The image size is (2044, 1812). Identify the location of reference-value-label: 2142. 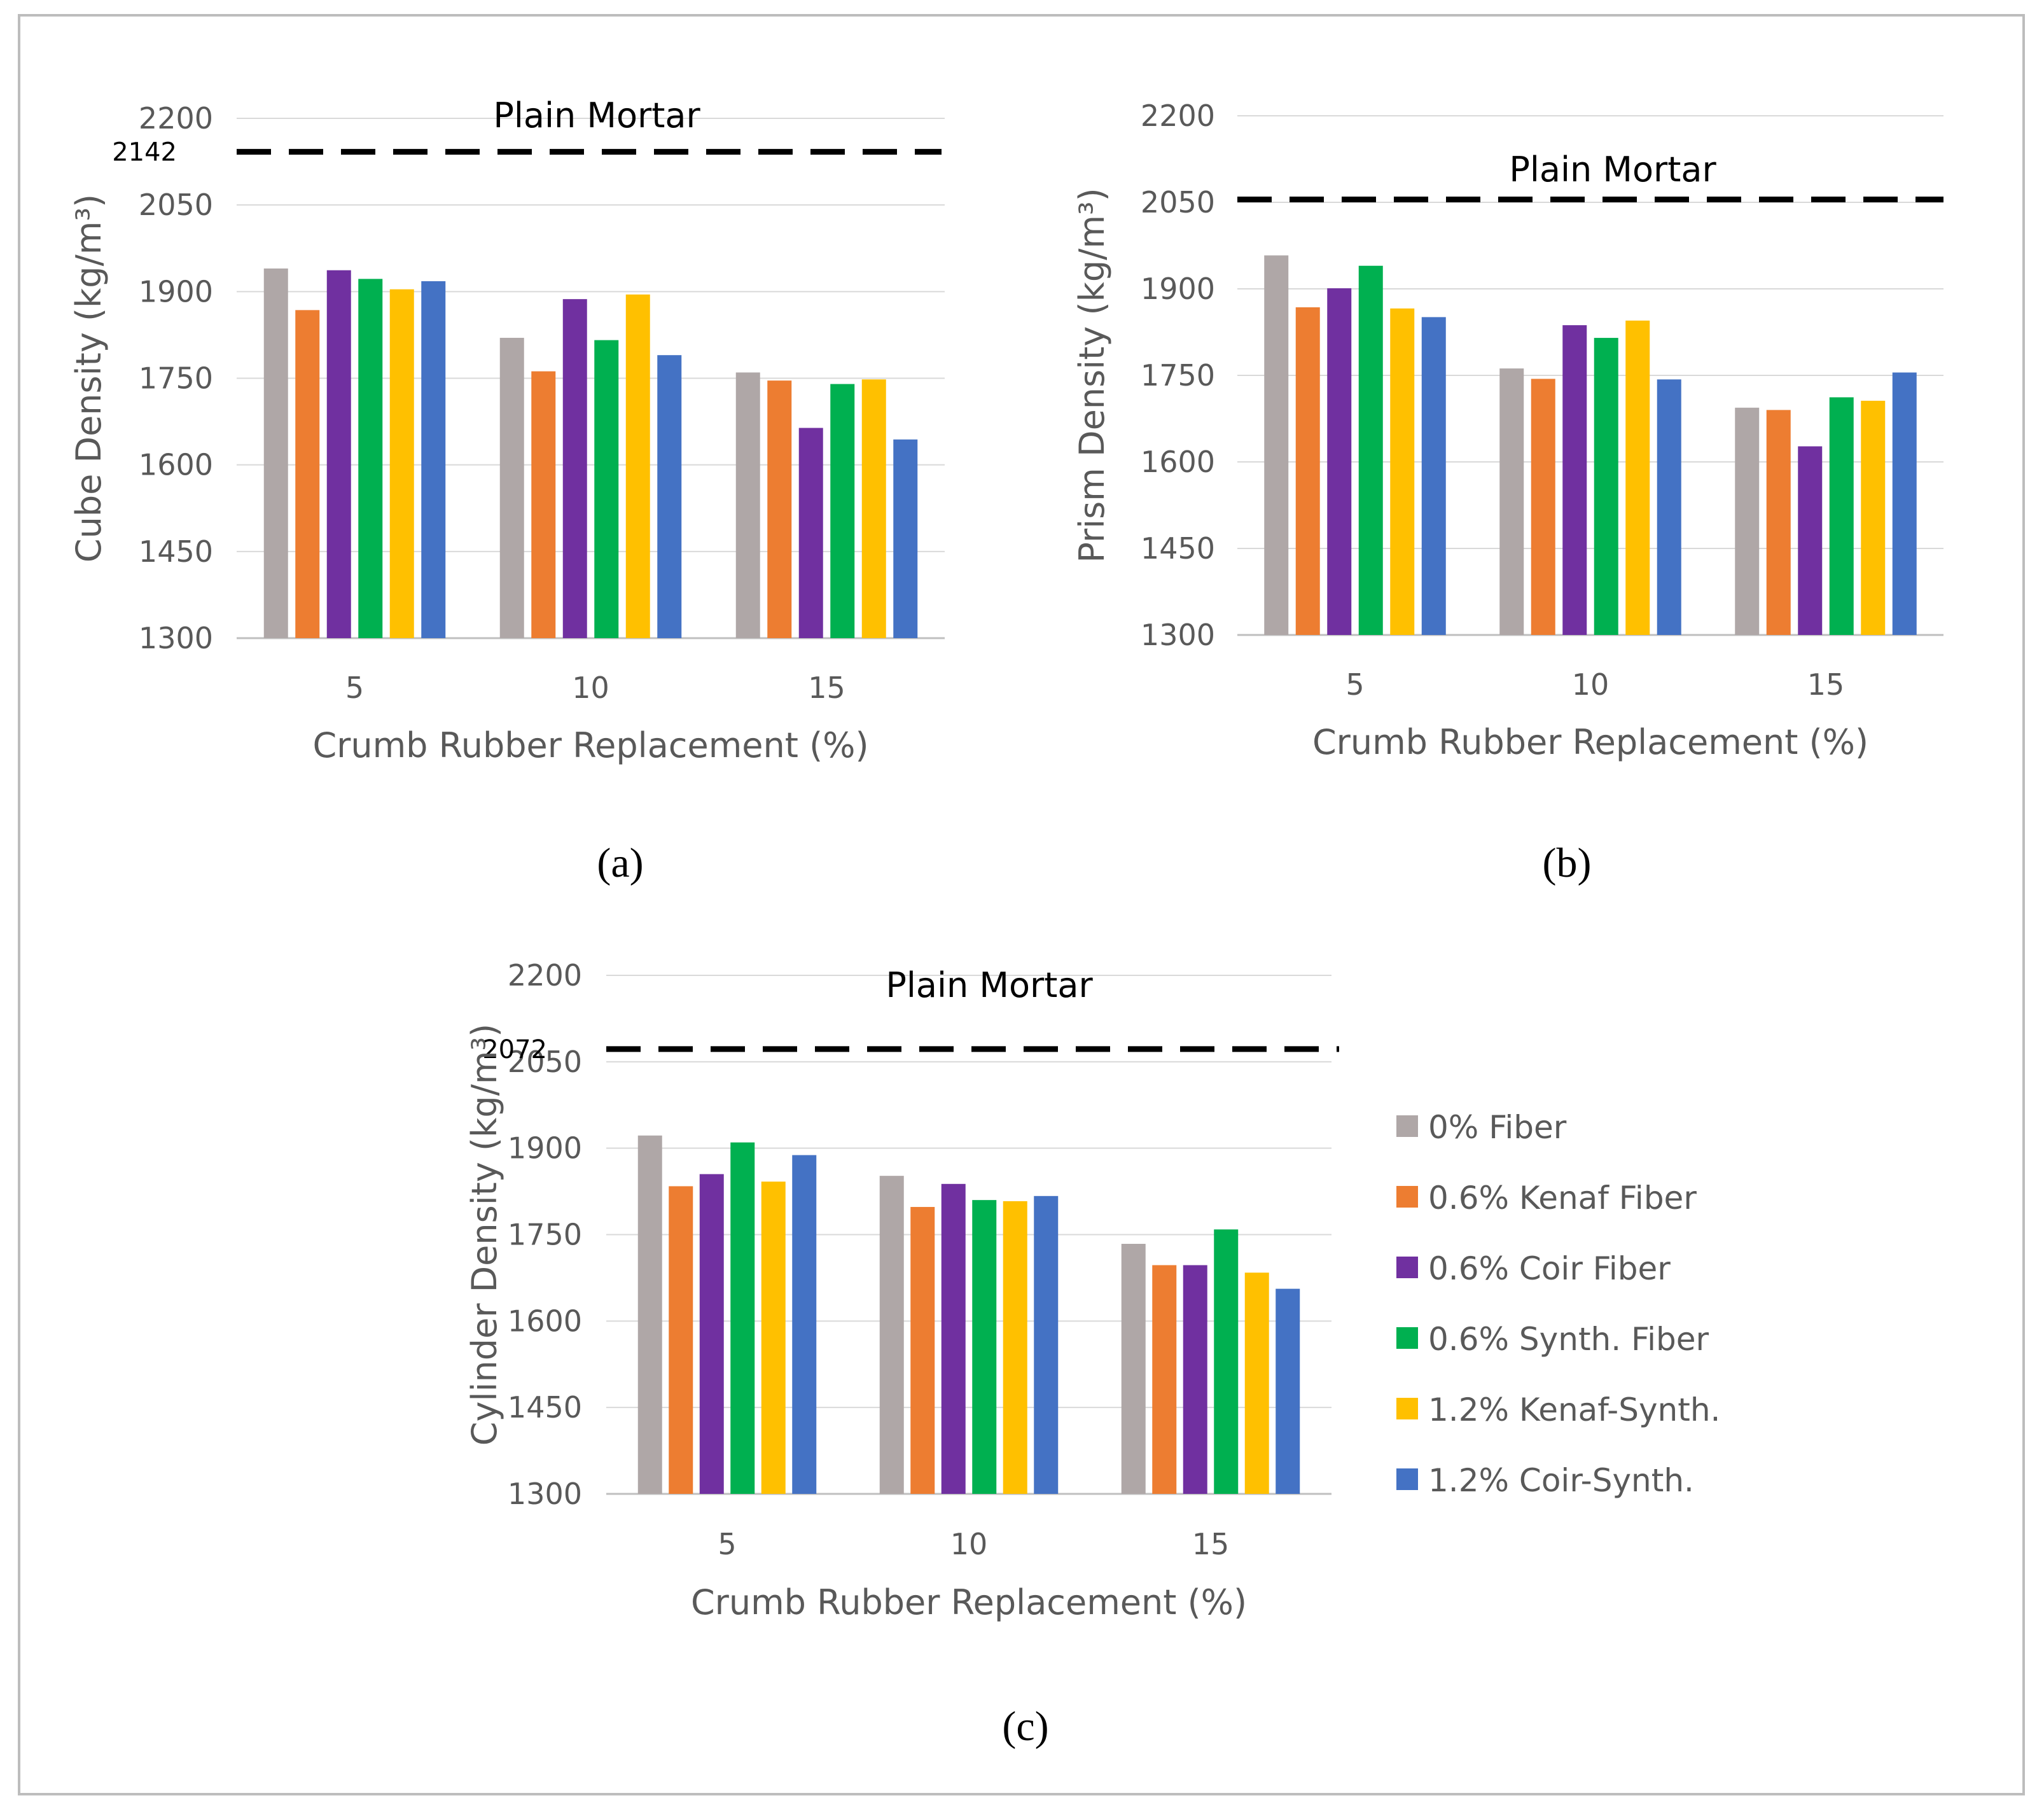
(144, 152).